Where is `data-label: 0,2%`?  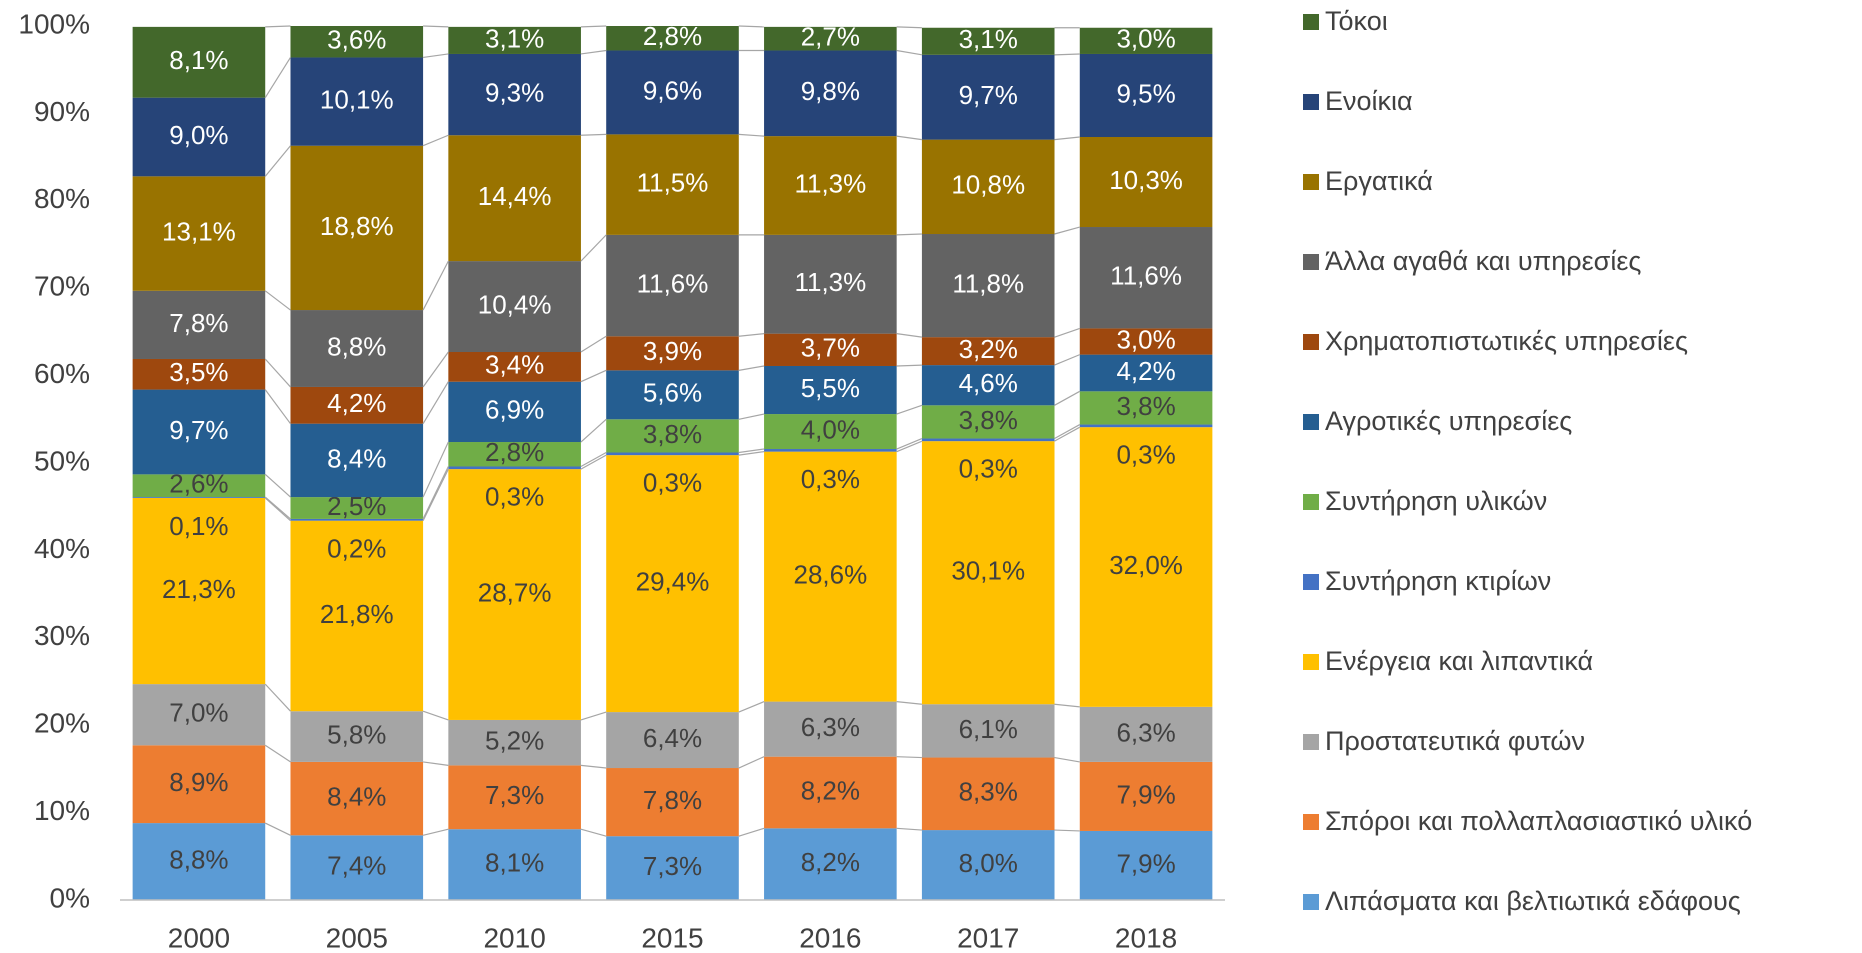 data-label: 0,2% is located at coordinates (356, 548).